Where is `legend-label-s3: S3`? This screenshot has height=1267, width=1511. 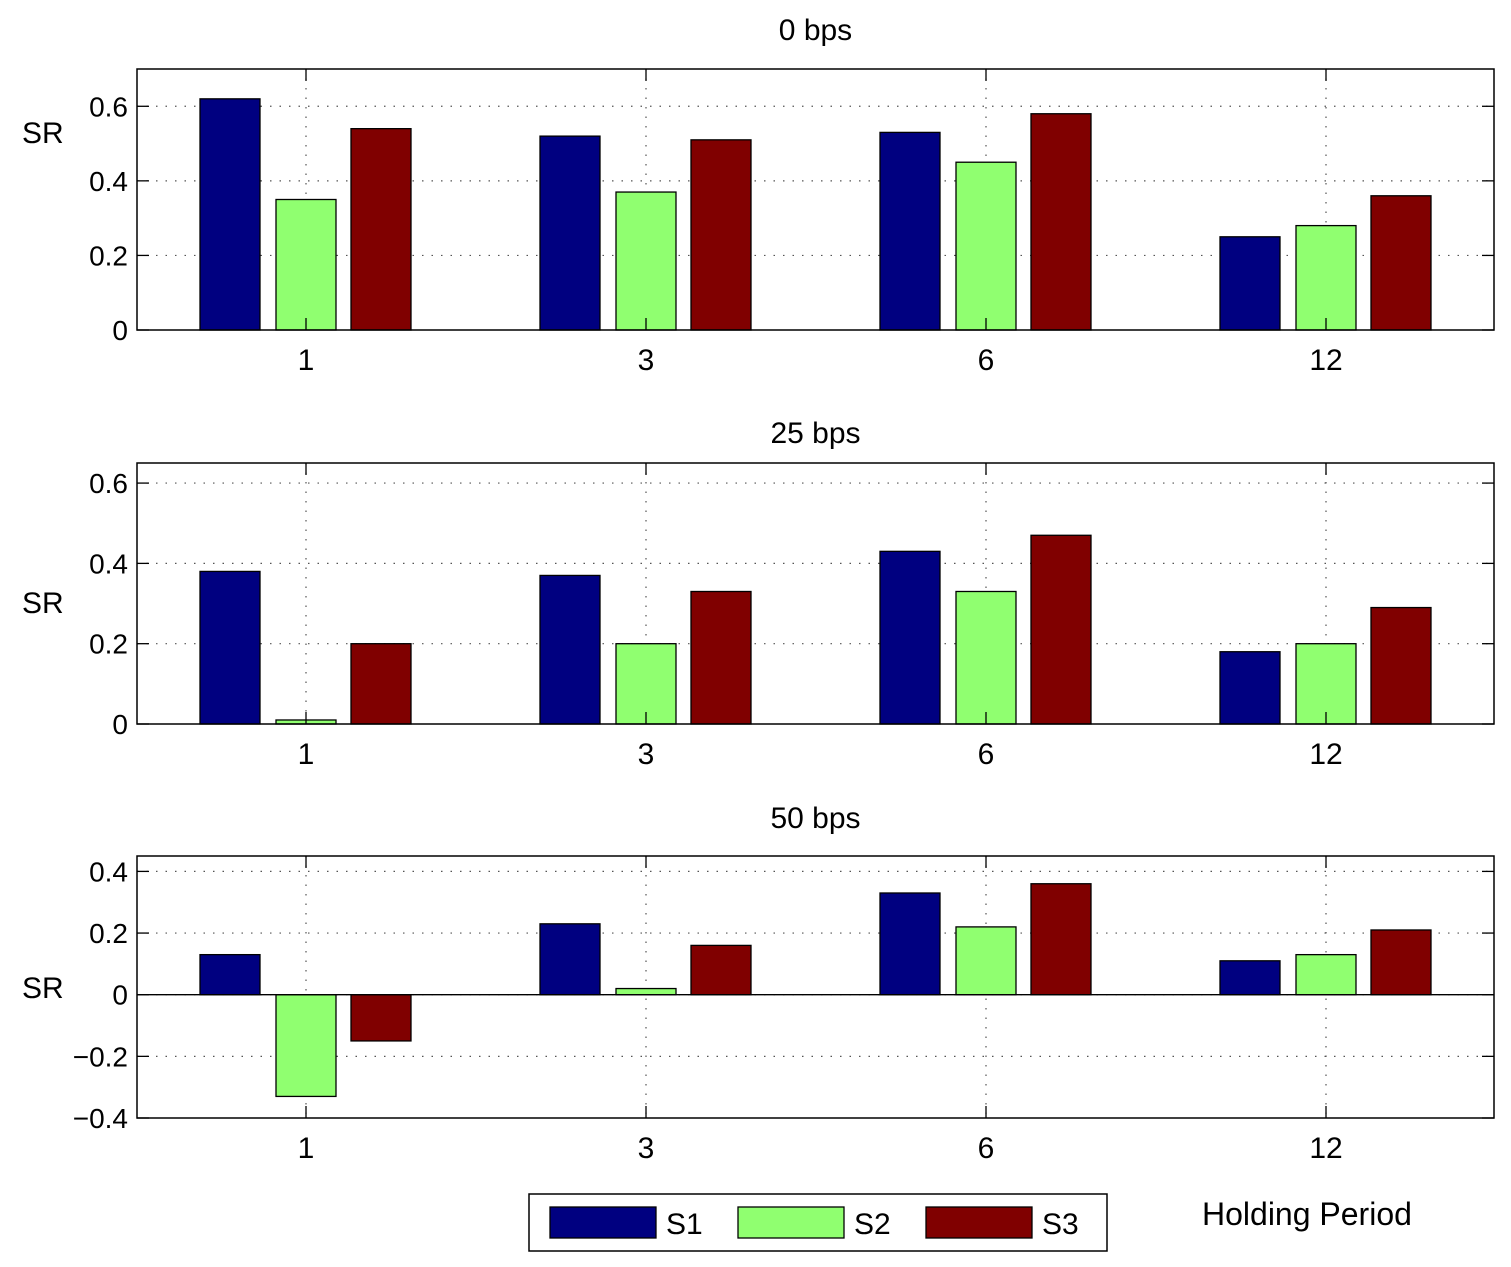
legend-label-s3: S3 is located at coordinates (1060, 1224).